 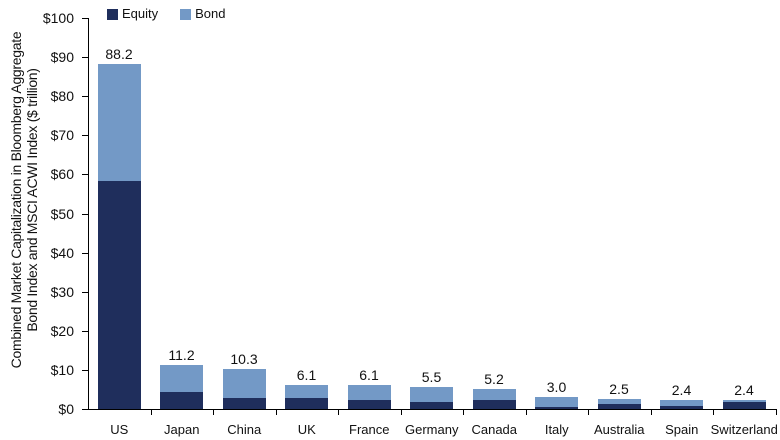 I want to click on category-label: Canada, so click(x=494, y=429).